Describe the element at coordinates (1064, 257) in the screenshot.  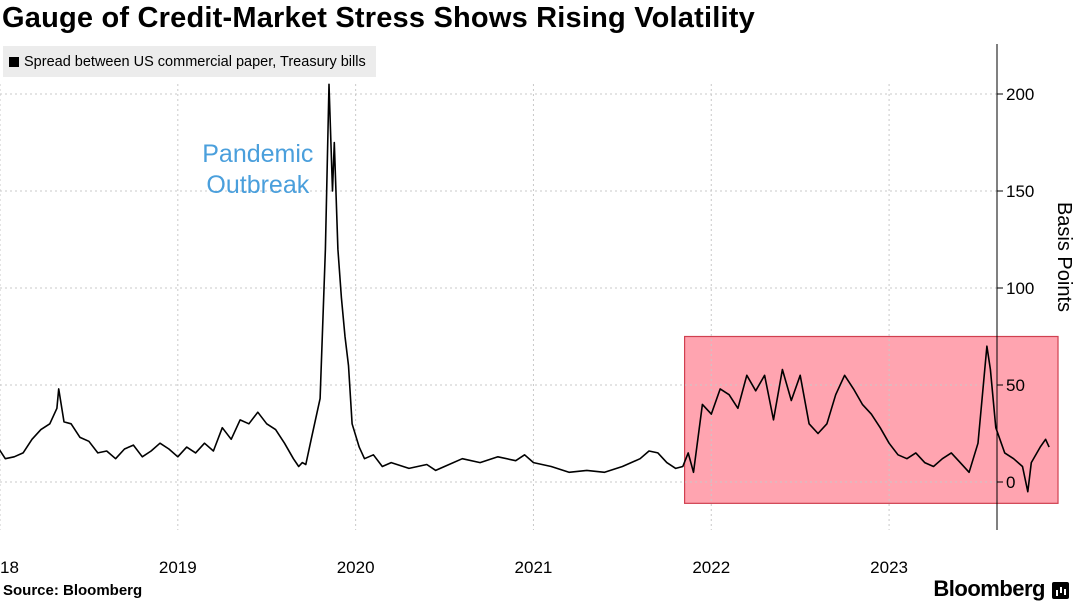
I see `y-axis-title: Basis Points` at that location.